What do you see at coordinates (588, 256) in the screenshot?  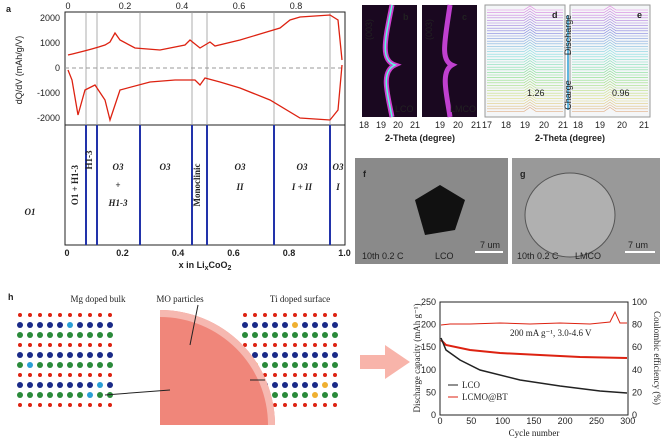 I see `sample-label: LMCO` at bounding box center [588, 256].